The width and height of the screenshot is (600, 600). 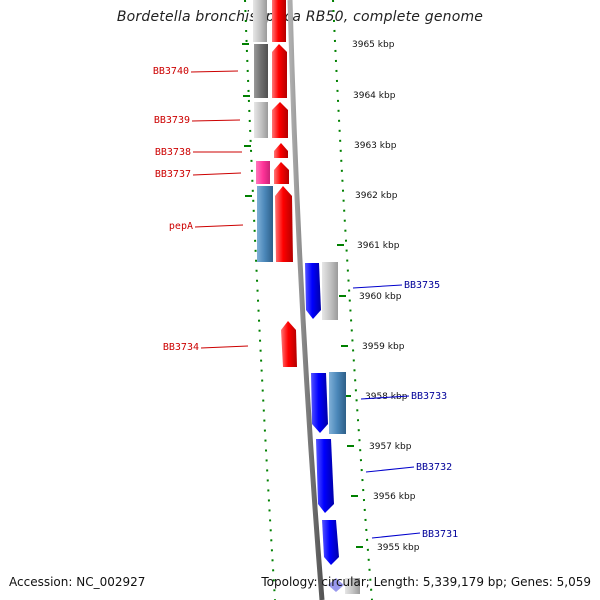 I want to click on kbp-label: 3960 kbp, so click(x=380, y=297).